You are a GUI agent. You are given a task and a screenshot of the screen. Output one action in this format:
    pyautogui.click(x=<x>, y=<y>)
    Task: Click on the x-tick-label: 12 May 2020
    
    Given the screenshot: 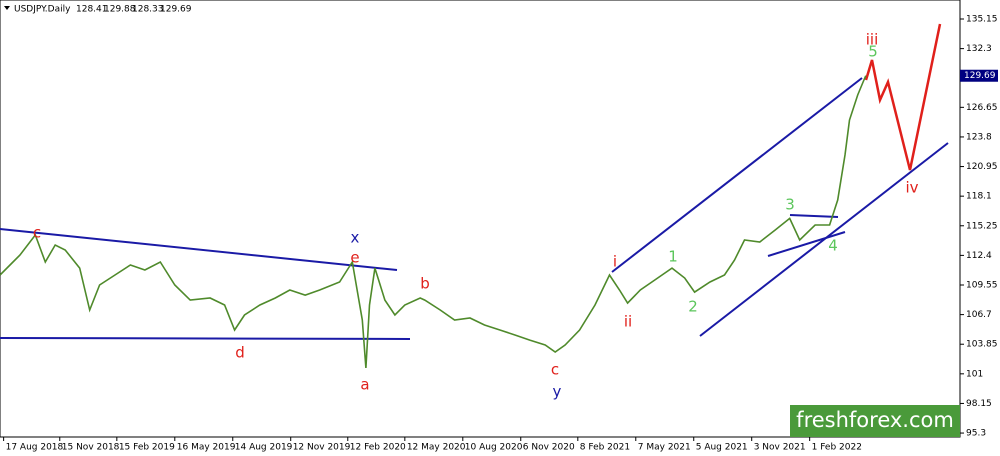 What is the action you would take?
    pyautogui.click(x=436, y=448)
    